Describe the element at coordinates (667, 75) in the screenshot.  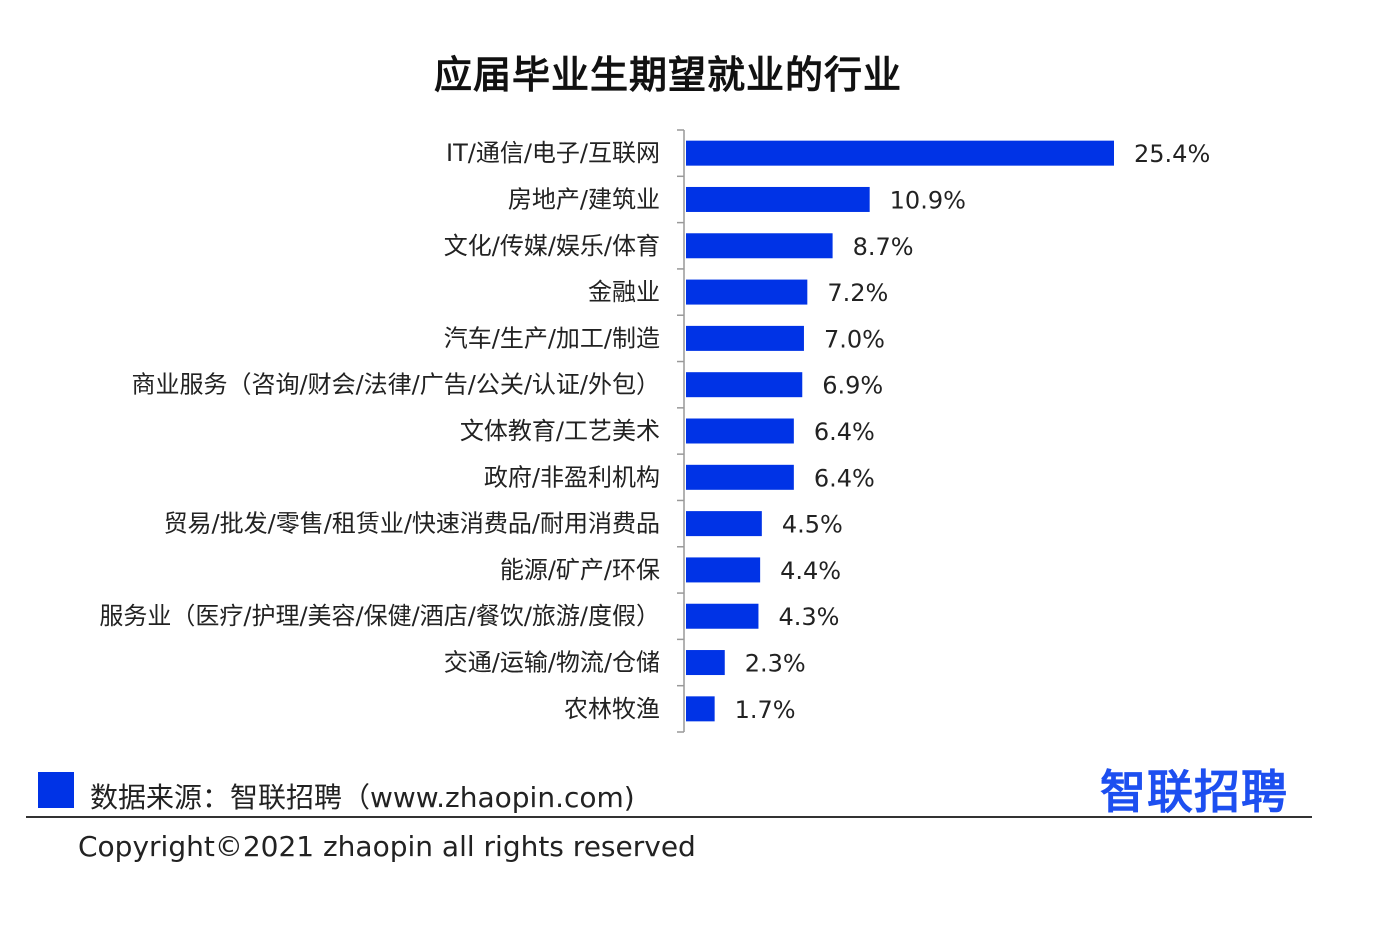
I see `chart-title: 应届毕业生期望就业的行业` at that location.